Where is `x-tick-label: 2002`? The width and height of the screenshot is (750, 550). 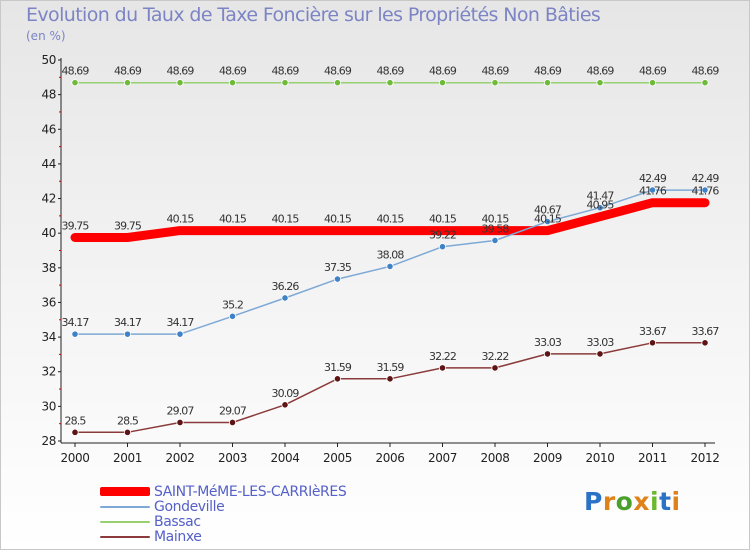 x-tick-label: 2002 is located at coordinates (180, 458).